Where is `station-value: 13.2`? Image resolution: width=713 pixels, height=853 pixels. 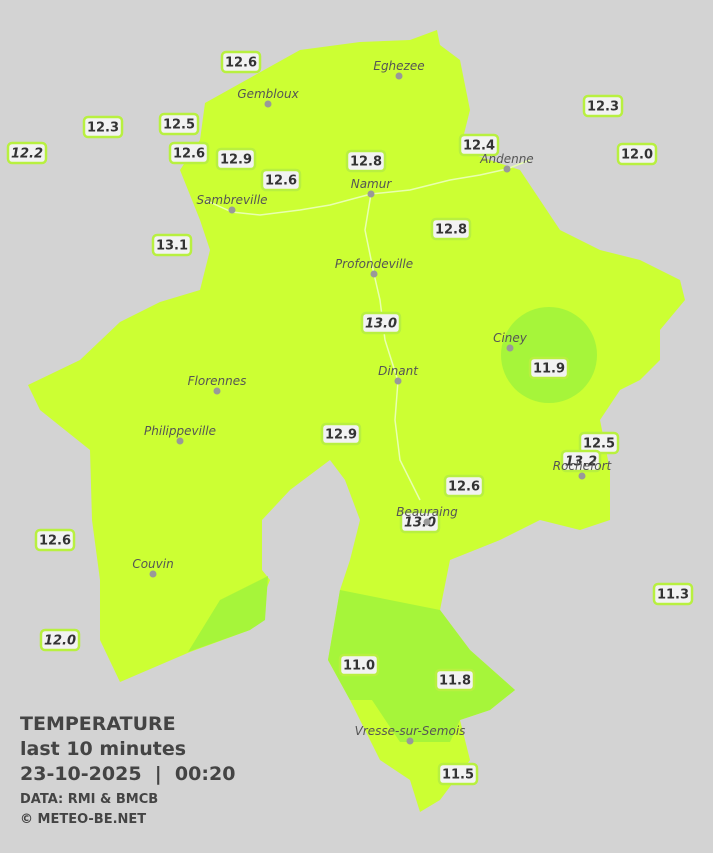 station-value: 13.2 is located at coordinates (581, 462).